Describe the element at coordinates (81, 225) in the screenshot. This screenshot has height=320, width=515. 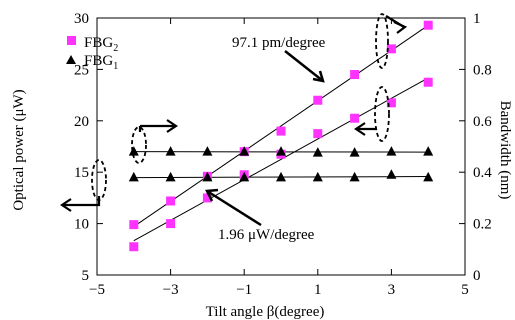
I see `y-tick-label-left: 10` at that location.